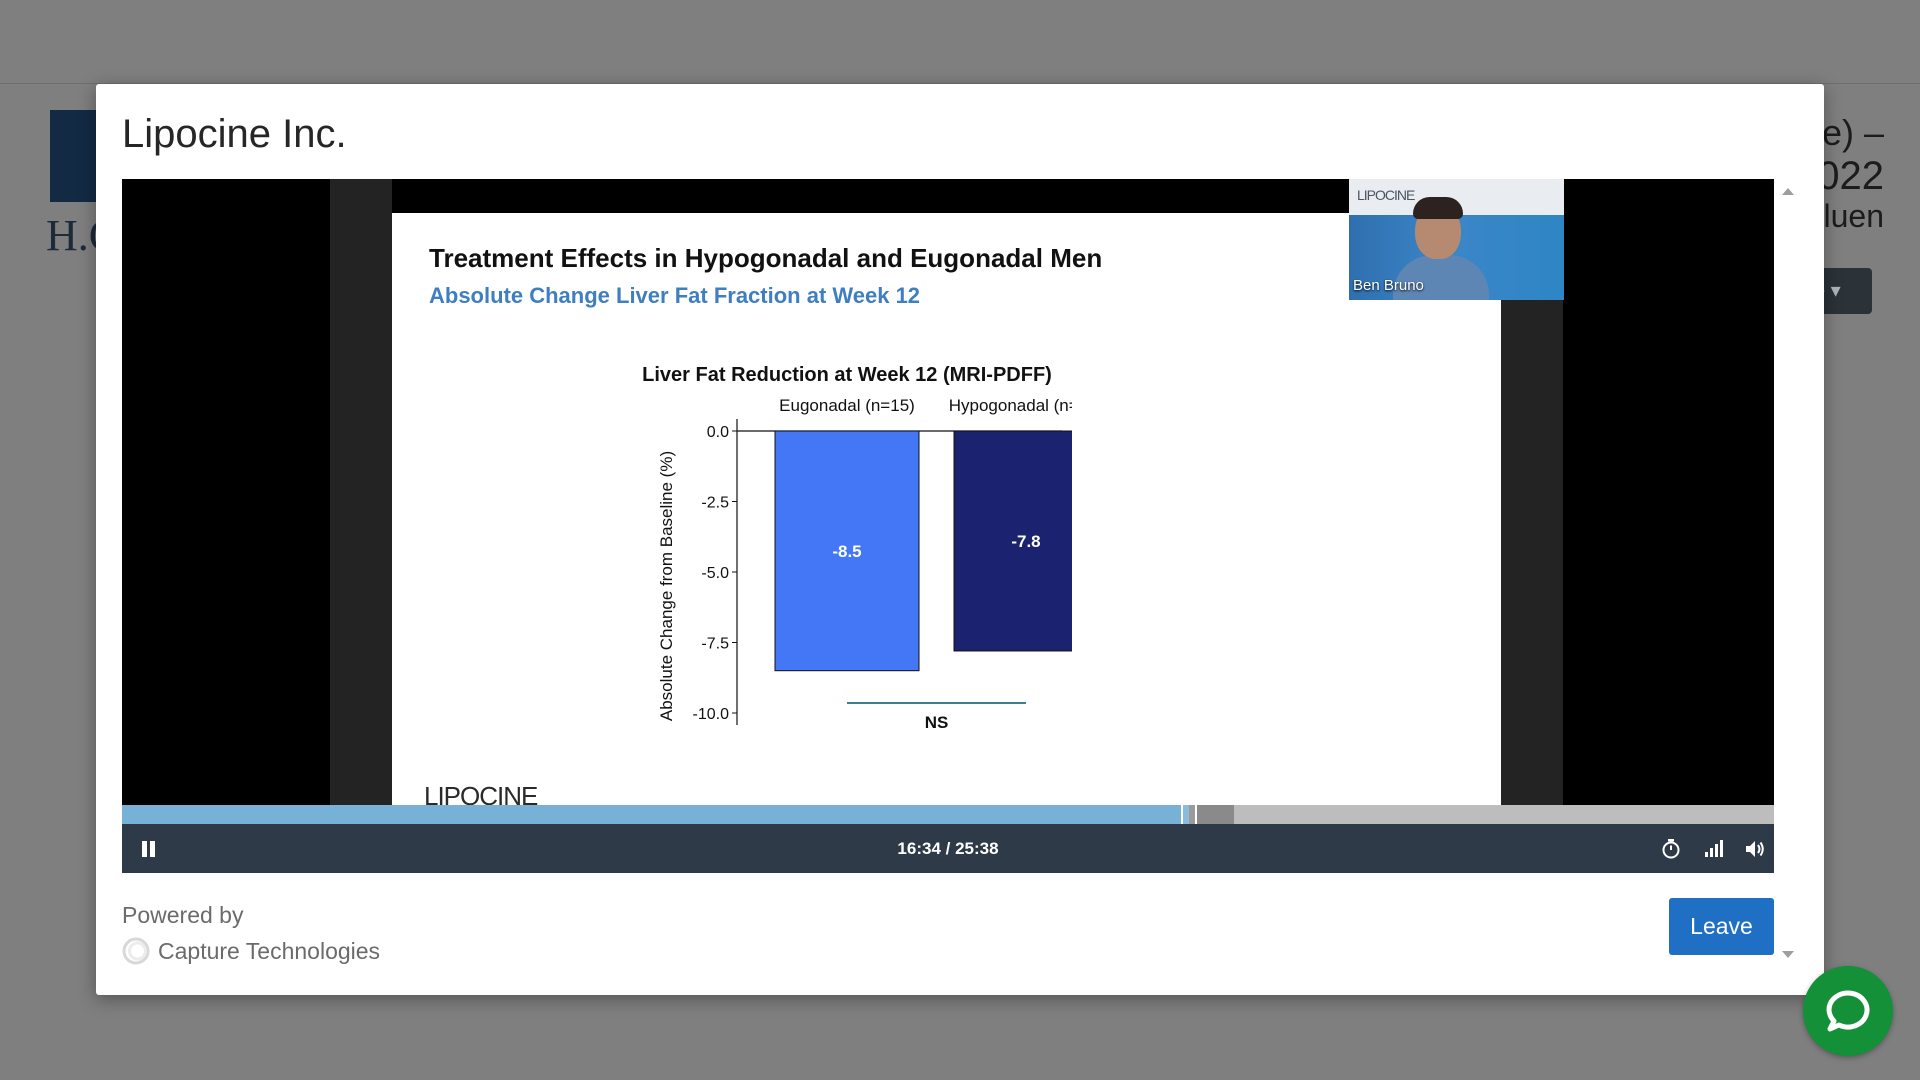 The image size is (1920, 1080). Describe the element at coordinates (183, 915) in the screenshot. I see `powered-by-label: Powered by` at that location.